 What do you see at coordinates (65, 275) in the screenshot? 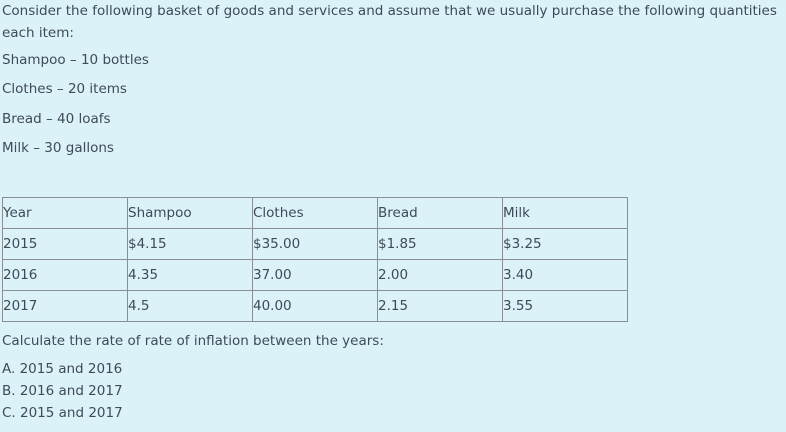
I see `cell: 2016` at bounding box center [65, 275].